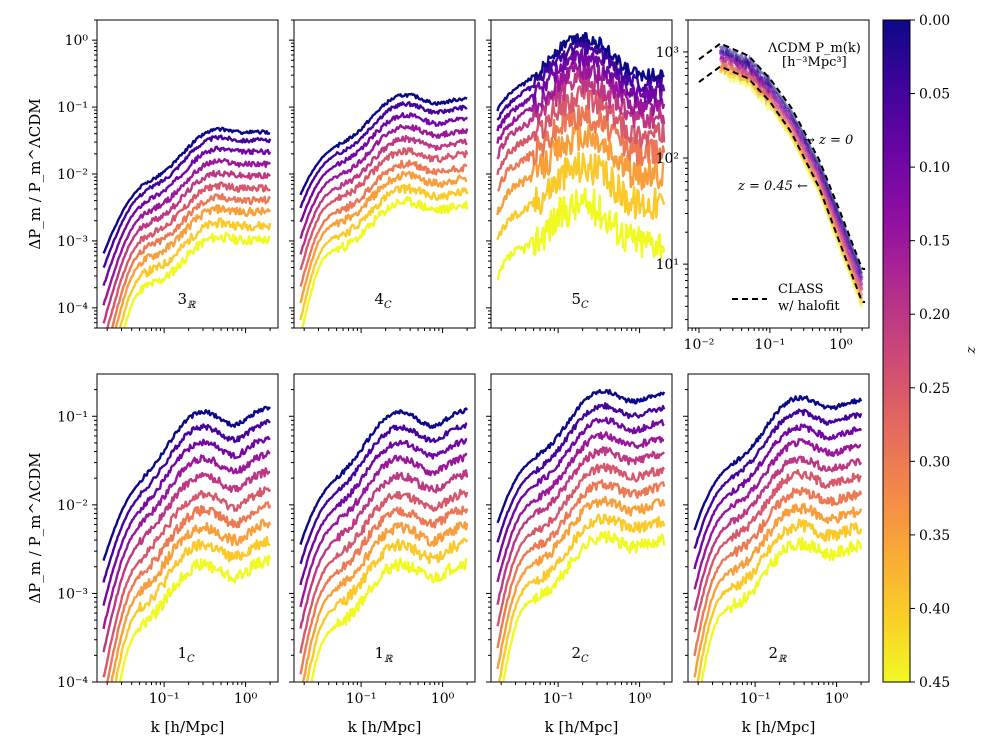 Image resolution: width=997 pixels, height=752 pixels. Describe the element at coordinates (934, 315) in the screenshot. I see `colorbar-tick-label: 0.20` at that location.